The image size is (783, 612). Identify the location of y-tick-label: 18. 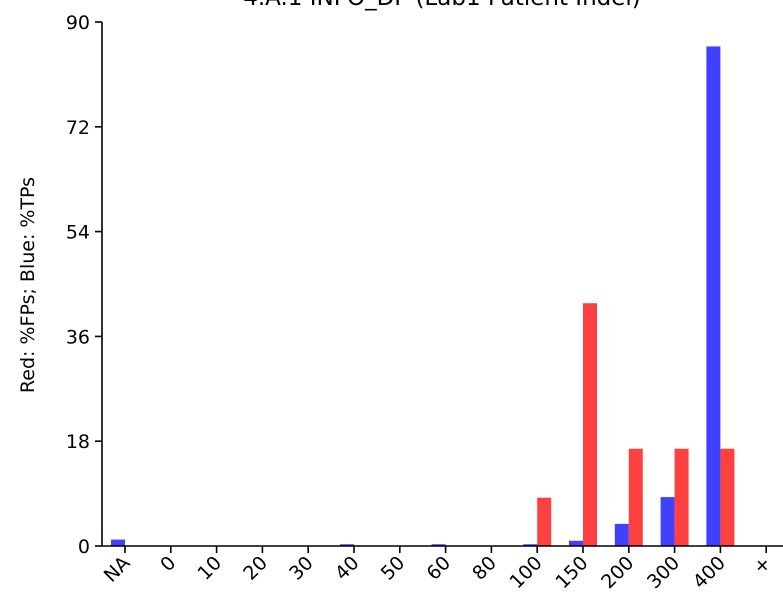
(78, 442).